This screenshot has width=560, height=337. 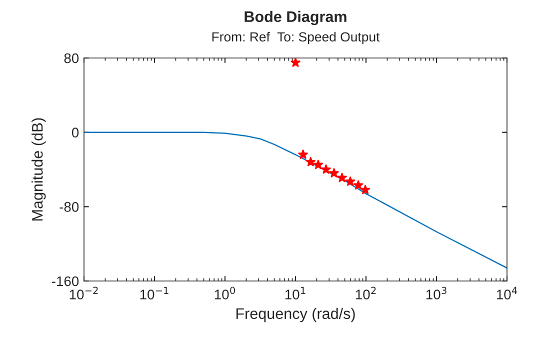 I want to click on x-tick-label: 10$^{3}$, so click(x=436, y=293).